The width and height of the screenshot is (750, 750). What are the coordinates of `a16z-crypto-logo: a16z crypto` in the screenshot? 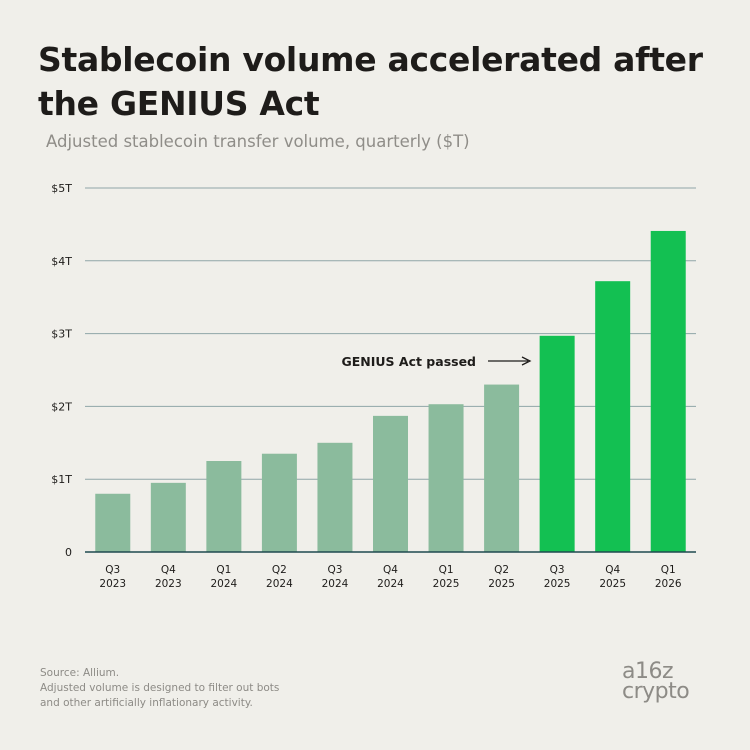 It's located at (656, 681).